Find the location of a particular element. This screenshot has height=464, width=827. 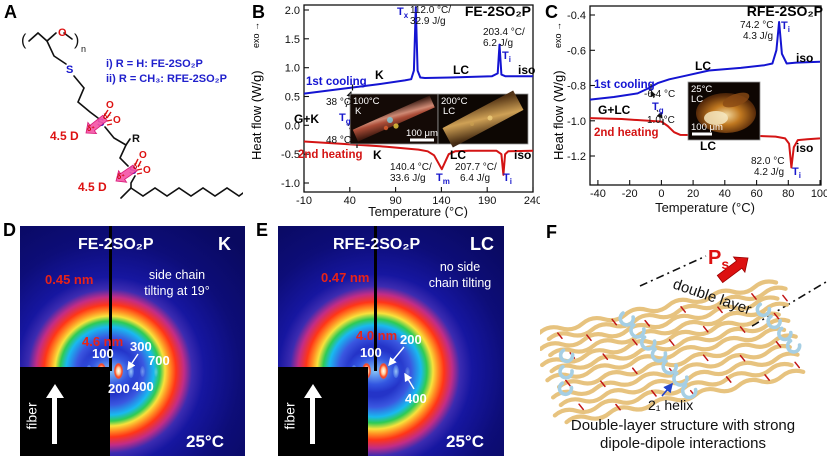

e-title: RFE-2SO₂P is located at coordinates (377, 244).